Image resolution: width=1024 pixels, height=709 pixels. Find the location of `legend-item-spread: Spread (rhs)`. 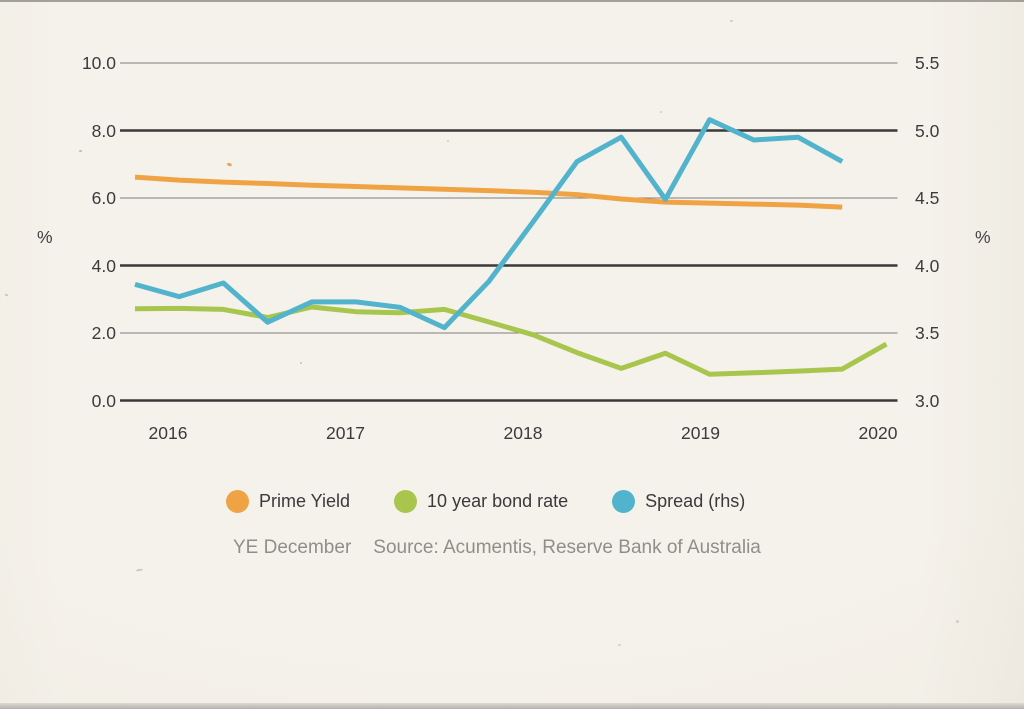

legend-item-spread: Spread (rhs) is located at coordinates (678, 501).